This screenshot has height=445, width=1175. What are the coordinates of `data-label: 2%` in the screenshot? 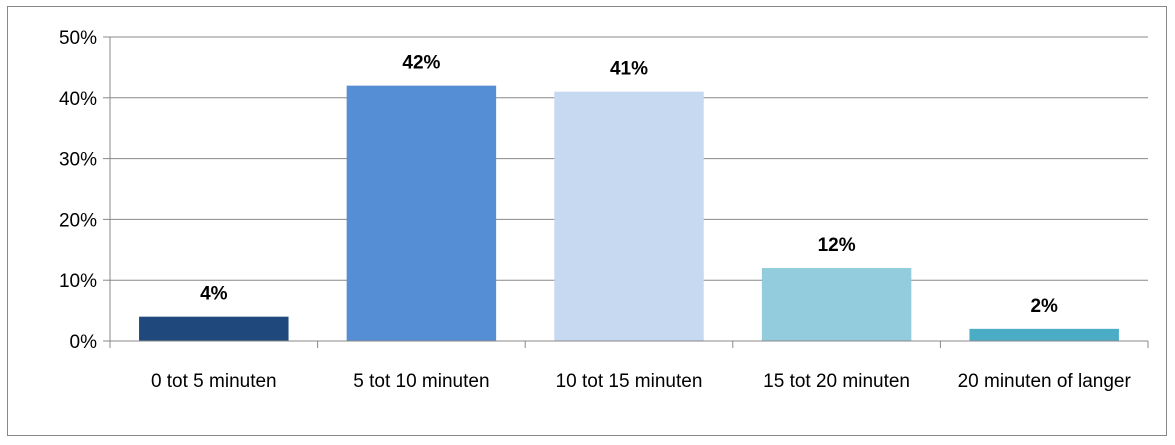 It's located at (1044, 306).